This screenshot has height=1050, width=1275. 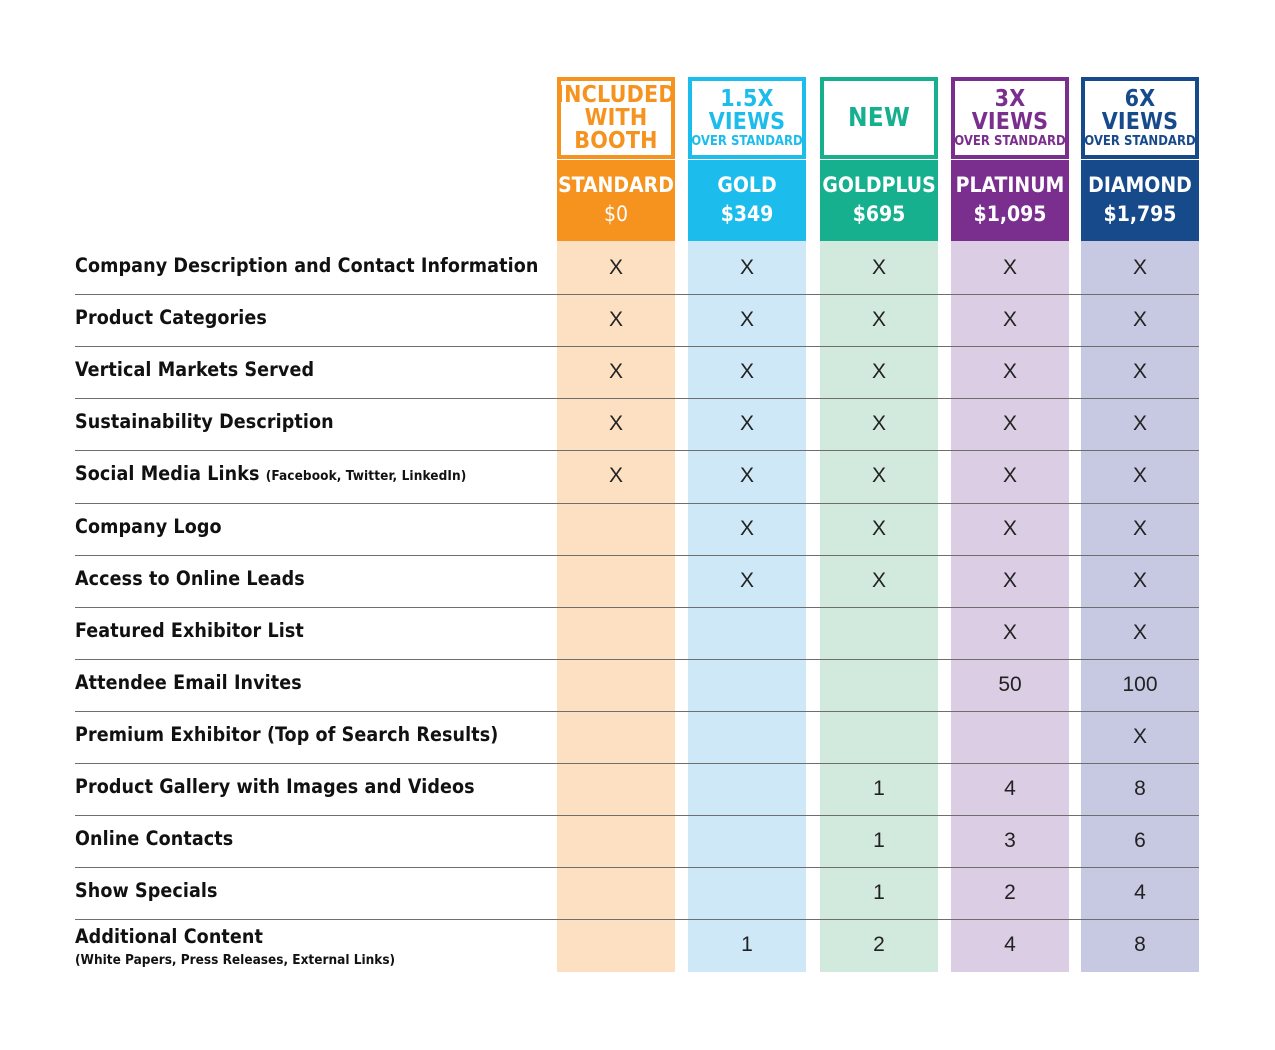 I want to click on feature-label: Product Categories, so click(x=171, y=317).